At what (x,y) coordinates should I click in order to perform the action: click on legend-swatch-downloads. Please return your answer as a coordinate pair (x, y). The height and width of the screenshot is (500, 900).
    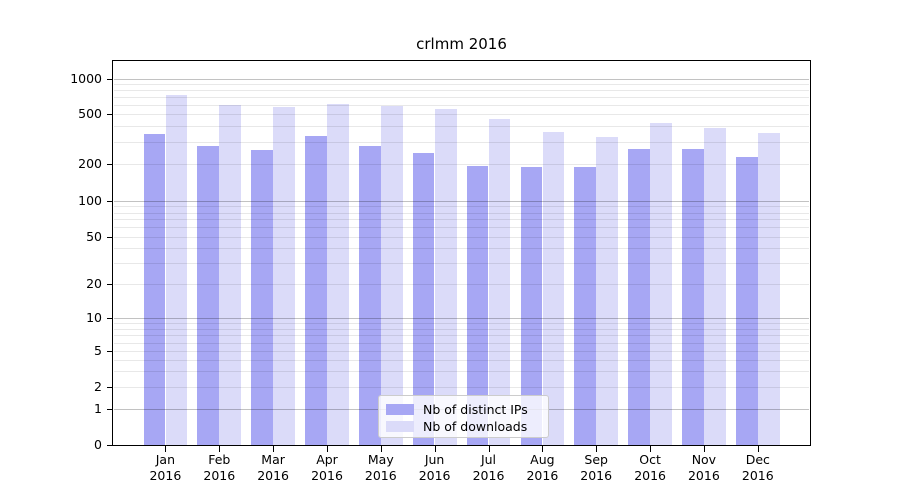
    Looking at the image, I should click on (400, 426).